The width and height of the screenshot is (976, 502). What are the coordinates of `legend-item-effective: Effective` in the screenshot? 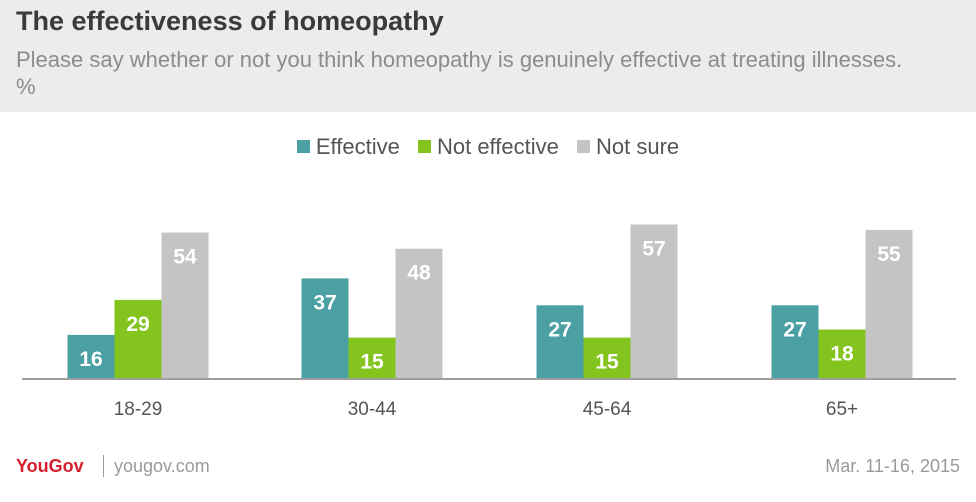 It's located at (348, 147).